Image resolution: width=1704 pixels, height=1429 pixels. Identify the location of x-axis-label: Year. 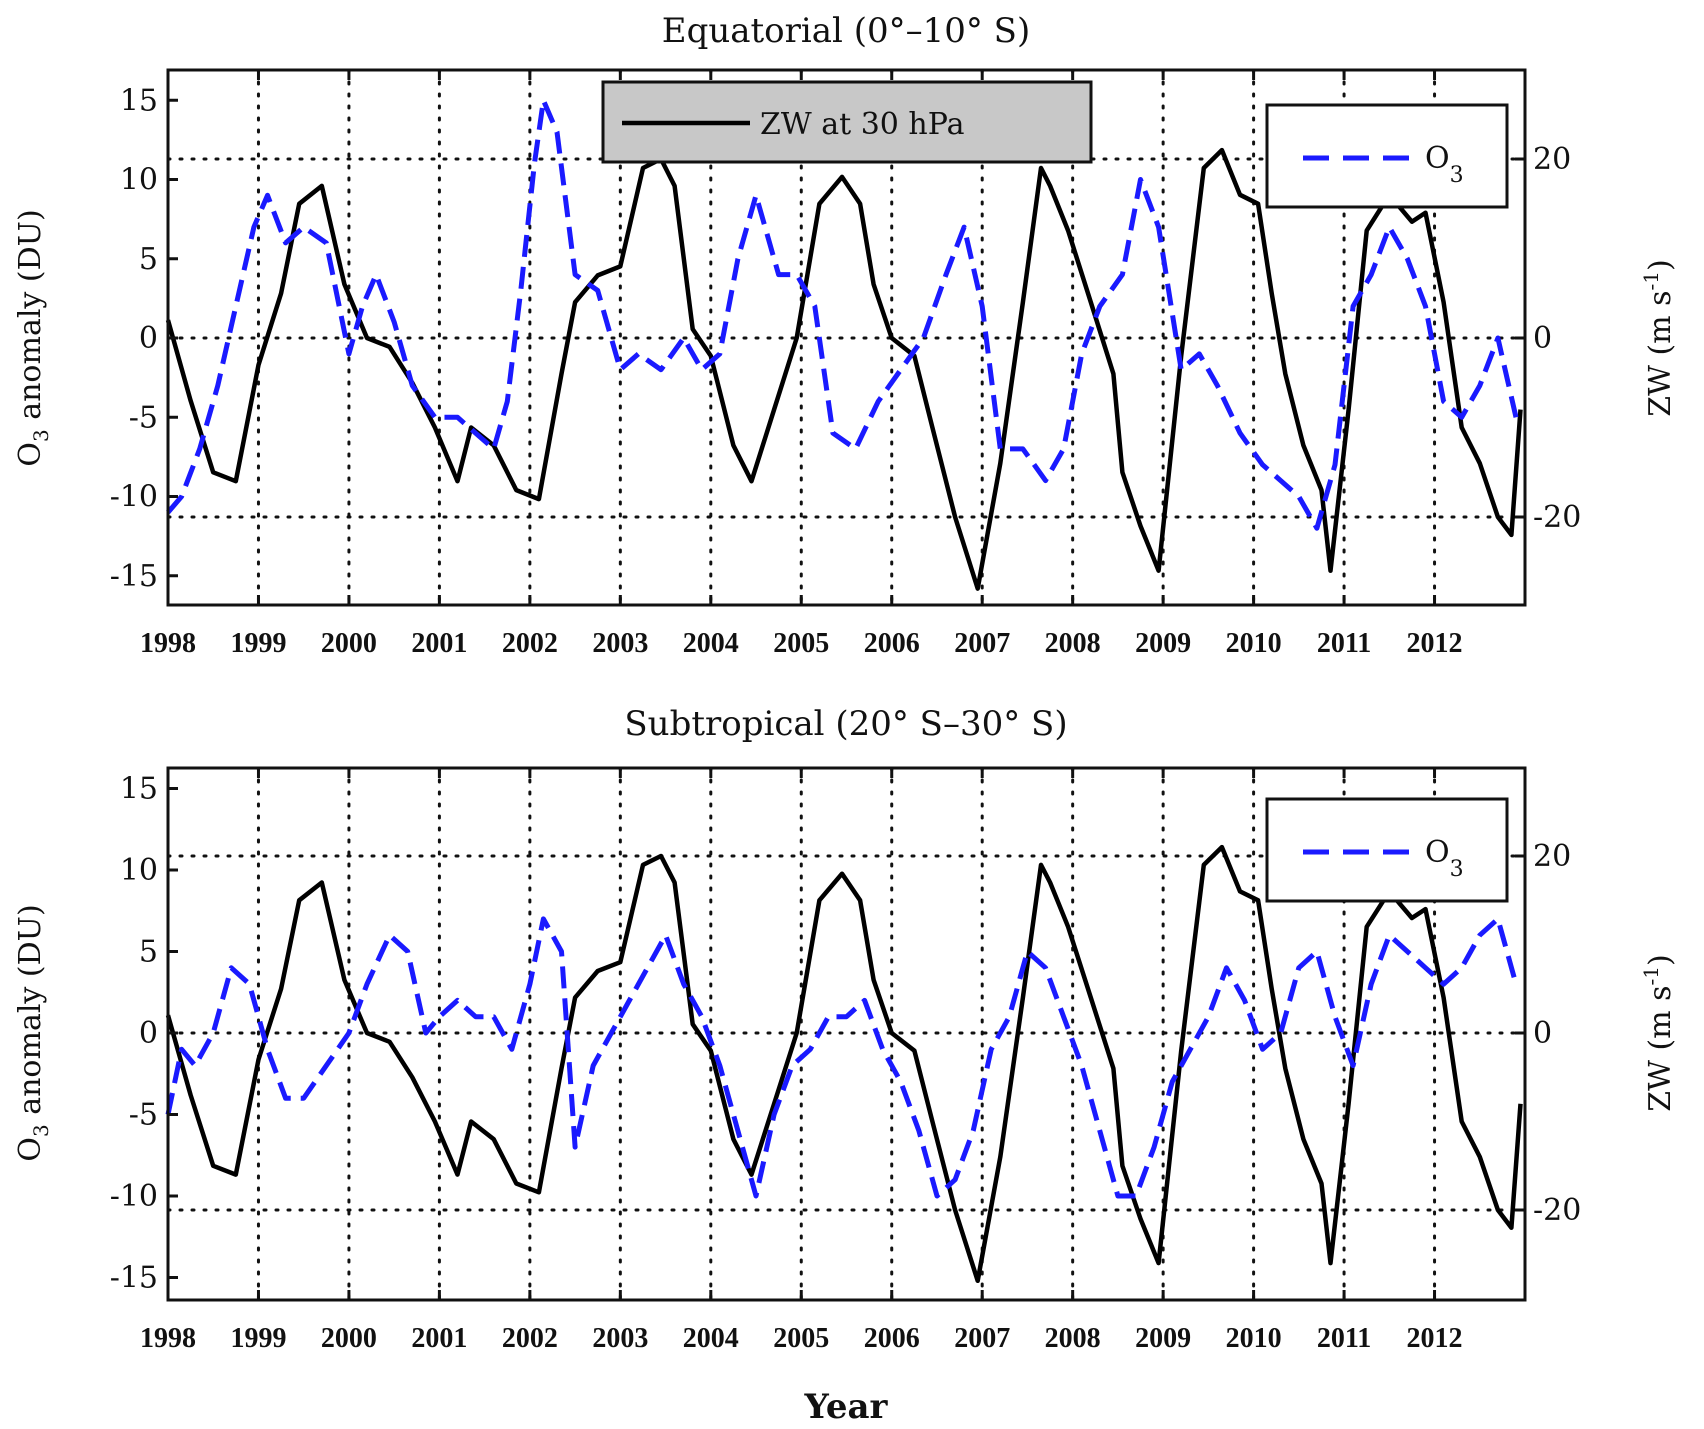
(846, 1407).